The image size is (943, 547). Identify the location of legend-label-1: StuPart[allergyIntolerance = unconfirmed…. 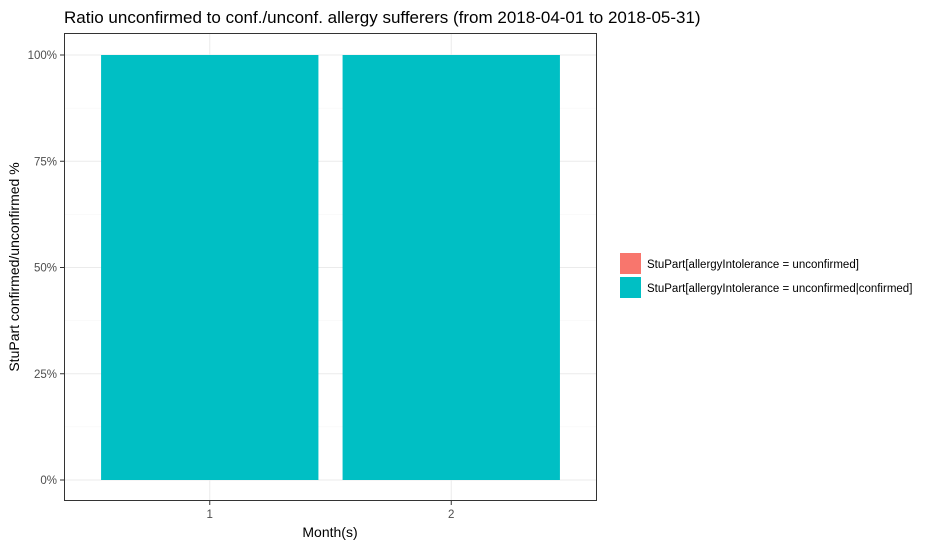
(753, 265).